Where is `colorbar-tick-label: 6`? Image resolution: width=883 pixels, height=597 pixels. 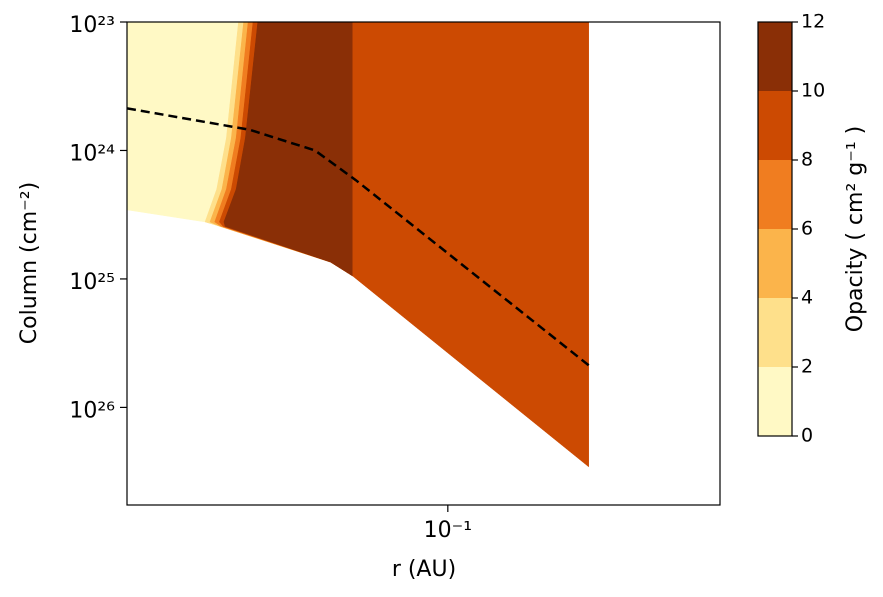
colorbar-tick-label: 6 is located at coordinates (807, 229).